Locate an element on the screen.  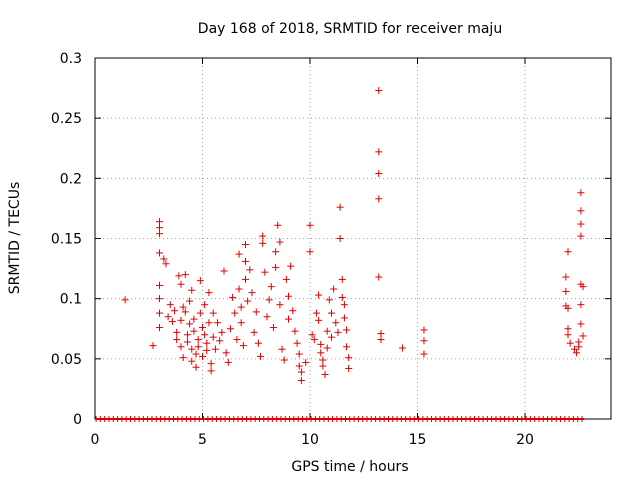
y-tick-label: 0.3 is located at coordinates (71, 59).